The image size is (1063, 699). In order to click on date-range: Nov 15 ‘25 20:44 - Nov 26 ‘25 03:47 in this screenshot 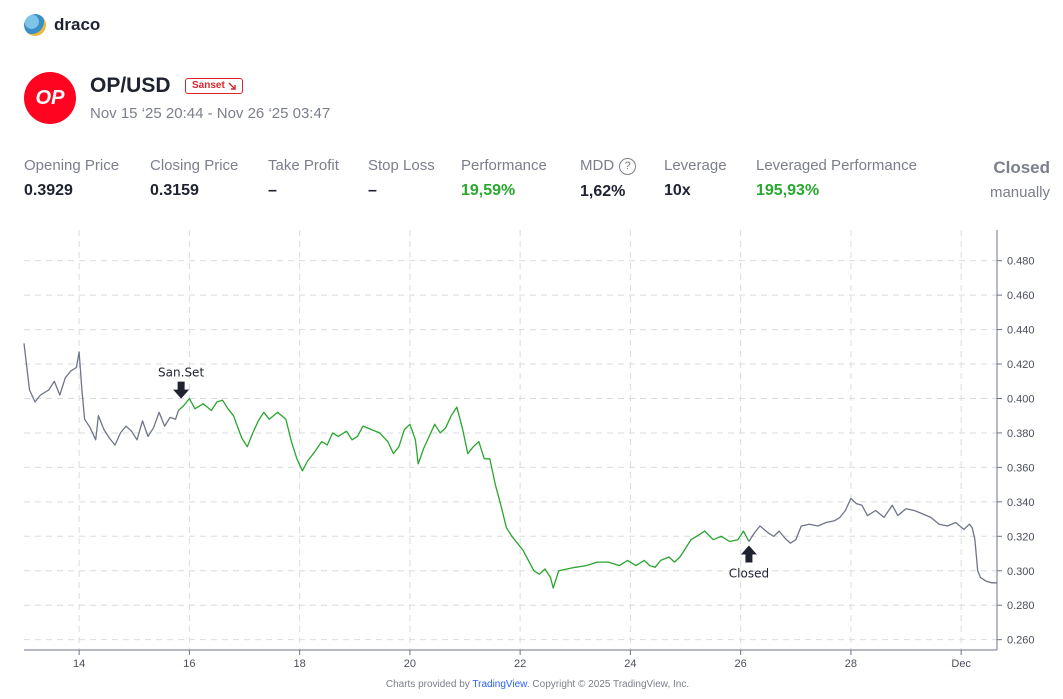, I will do `click(210, 113)`.